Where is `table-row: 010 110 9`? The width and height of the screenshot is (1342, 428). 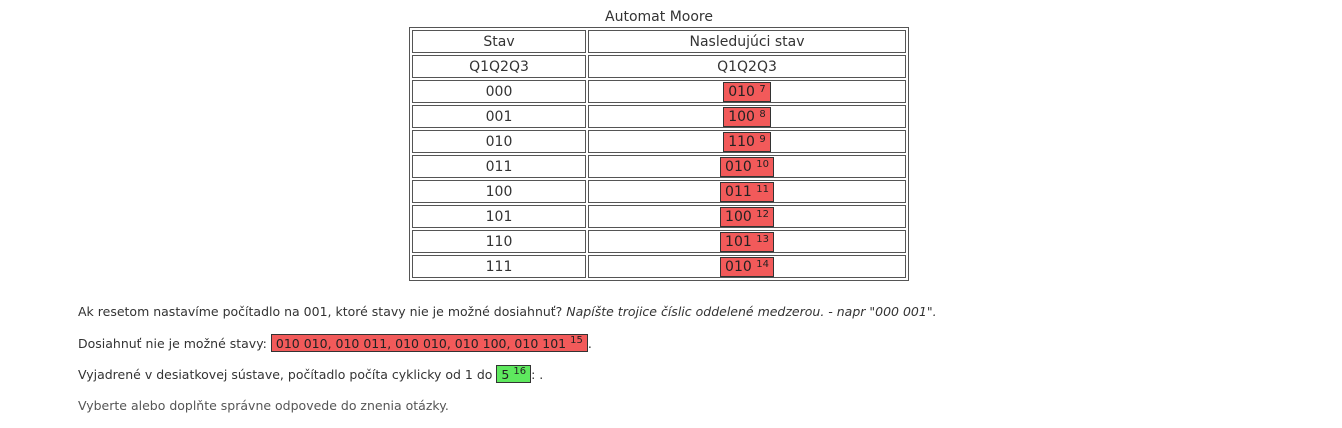 table-row: 010 110 9 is located at coordinates (659, 141).